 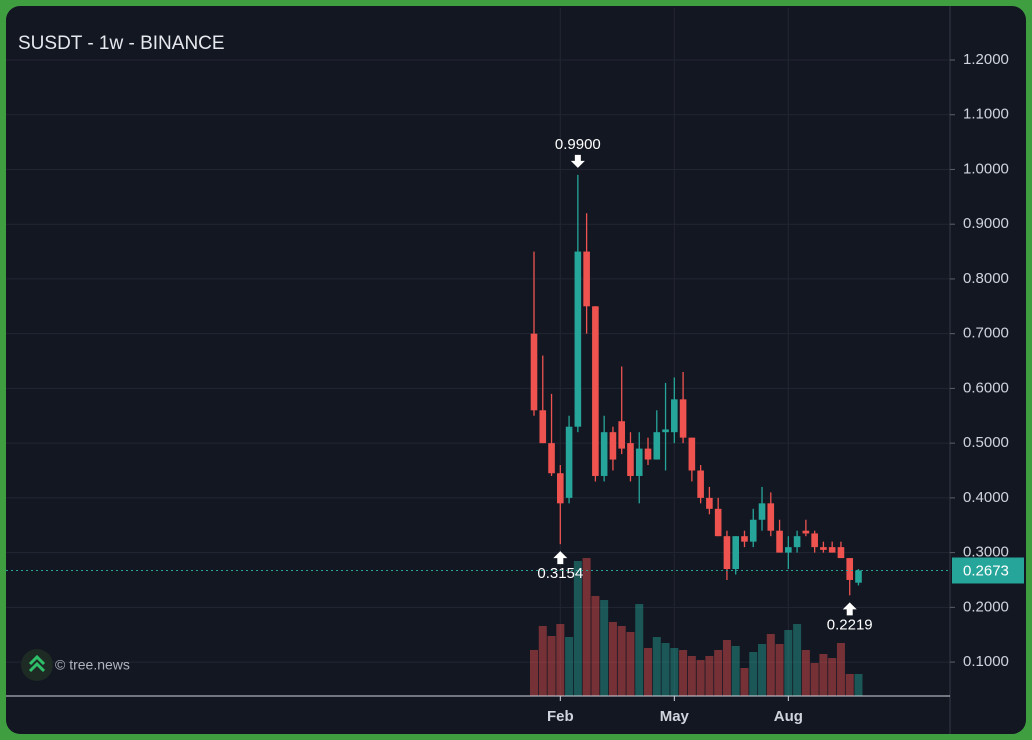 I want to click on last-price-label: 0.2673, so click(x=986, y=570).